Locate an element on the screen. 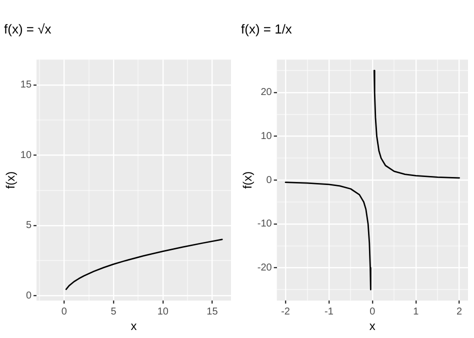  y-tick-label: -20 is located at coordinates (264, 268).